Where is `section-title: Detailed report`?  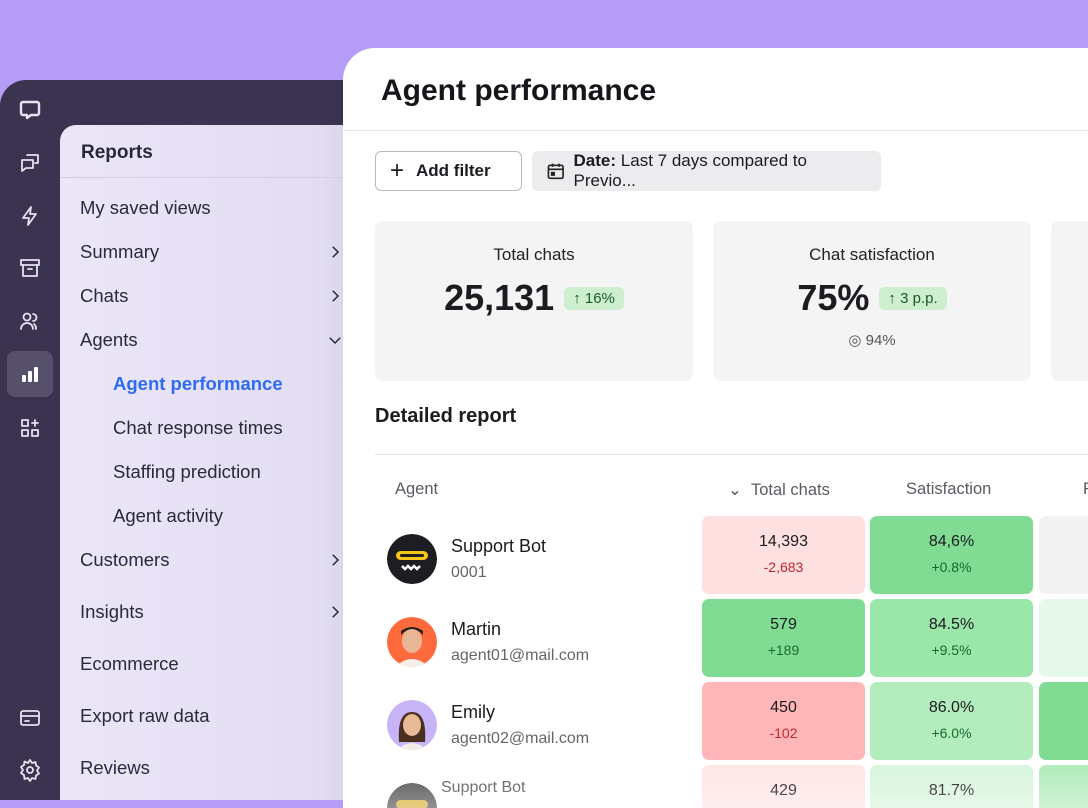 section-title: Detailed report is located at coordinates (446, 416).